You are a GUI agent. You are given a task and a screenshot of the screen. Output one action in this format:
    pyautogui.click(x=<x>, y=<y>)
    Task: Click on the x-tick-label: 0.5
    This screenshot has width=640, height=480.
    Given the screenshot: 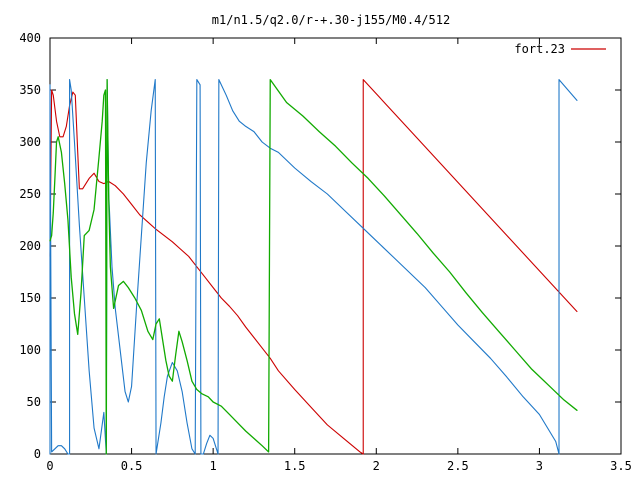 What is the action you would take?
    pyautogui.click(x=132, y=466)
    